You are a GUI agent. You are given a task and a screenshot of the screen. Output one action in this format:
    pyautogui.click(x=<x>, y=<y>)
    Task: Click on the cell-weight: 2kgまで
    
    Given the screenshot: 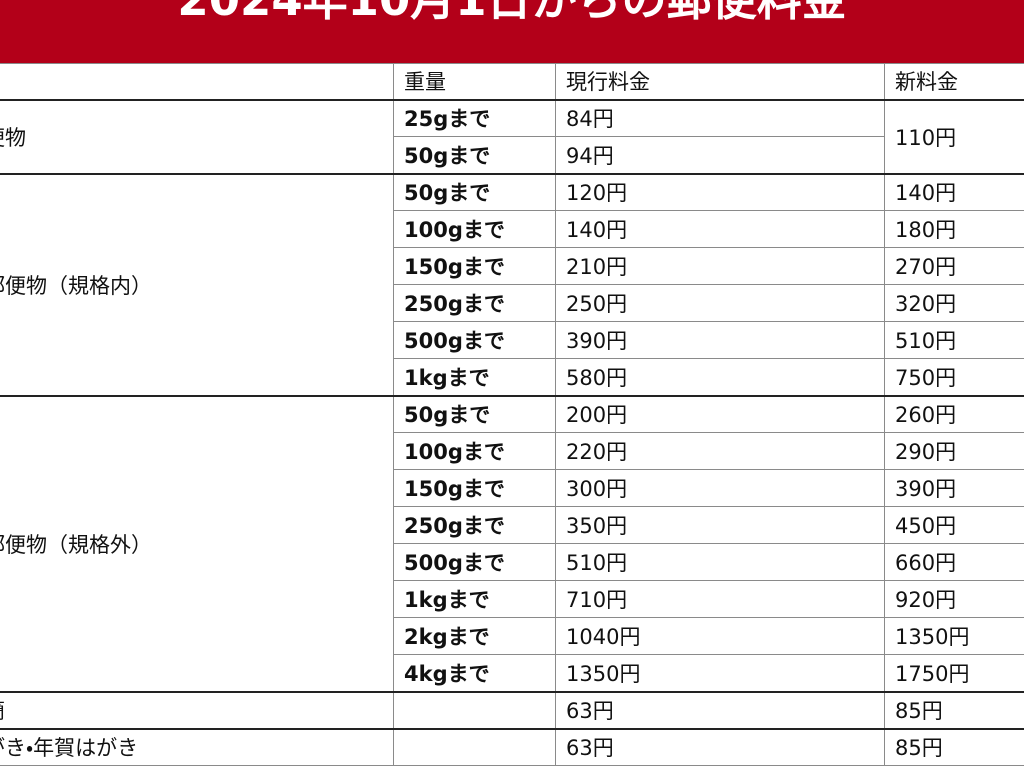 What is the action you would take?
    pyautogui.click(x=474, y=636)
    